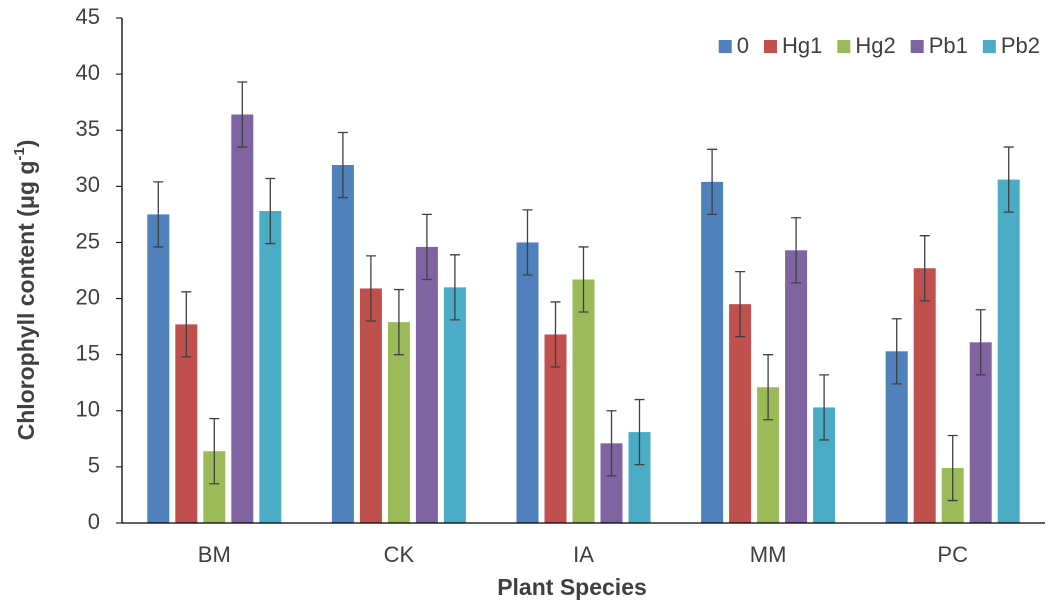  What do you see at coordinates (952, 554) in the screenshot?
I see `x-tick-label: PC` at bounding box center [952, 554].